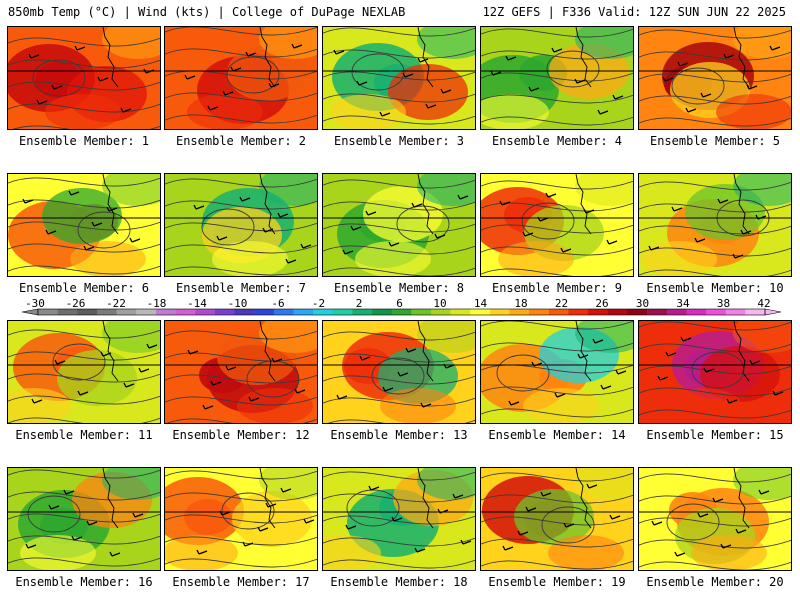 The height and width of the screenshot is (600, 800). What do you see at coordinates (35, 303) in the screenshot?
I see `colorbar-tick-label: -30` at bounding box center [35, 303].